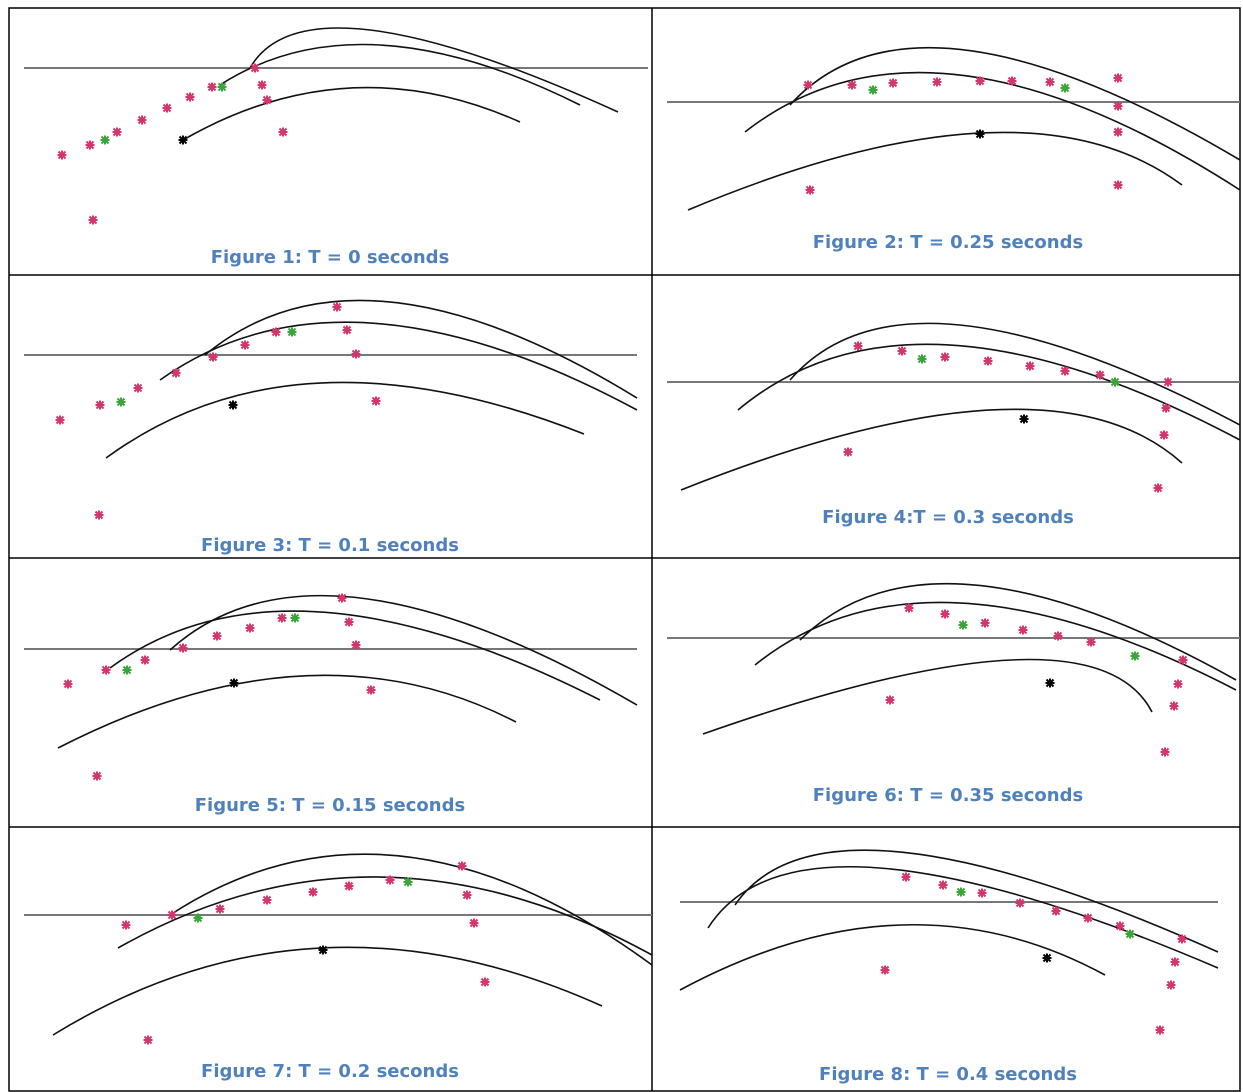 The image size is (1243, 1092). I want to click on panel: Figure 4:T = 0.3 seconds, so click(954, 425).